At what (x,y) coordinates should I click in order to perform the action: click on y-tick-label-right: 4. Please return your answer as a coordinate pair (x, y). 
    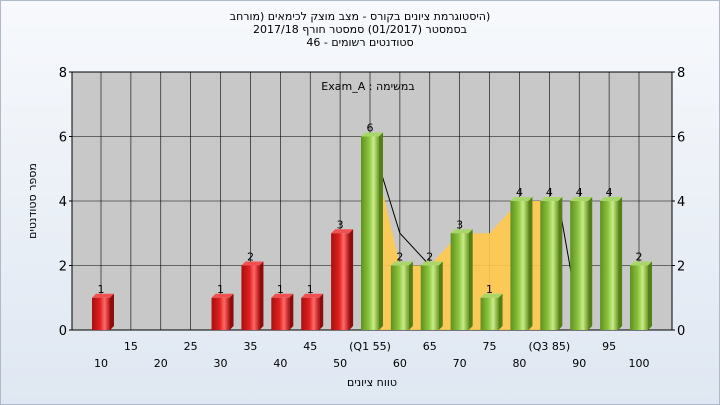
    Looking at the image, I should click on (681, 202).